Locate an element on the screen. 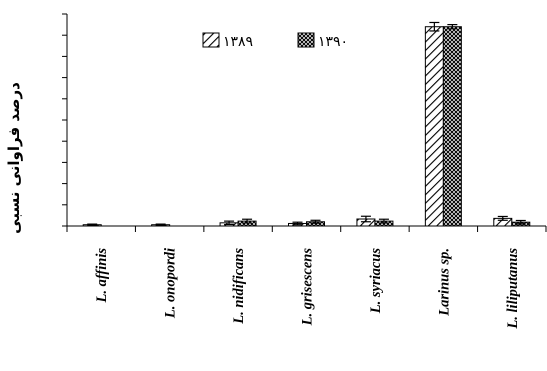 Image resolution: width=547 pixels, height=371 pixels. legend-label-series-2: ۱۳۹۰ is located at coordinates (333, 42).